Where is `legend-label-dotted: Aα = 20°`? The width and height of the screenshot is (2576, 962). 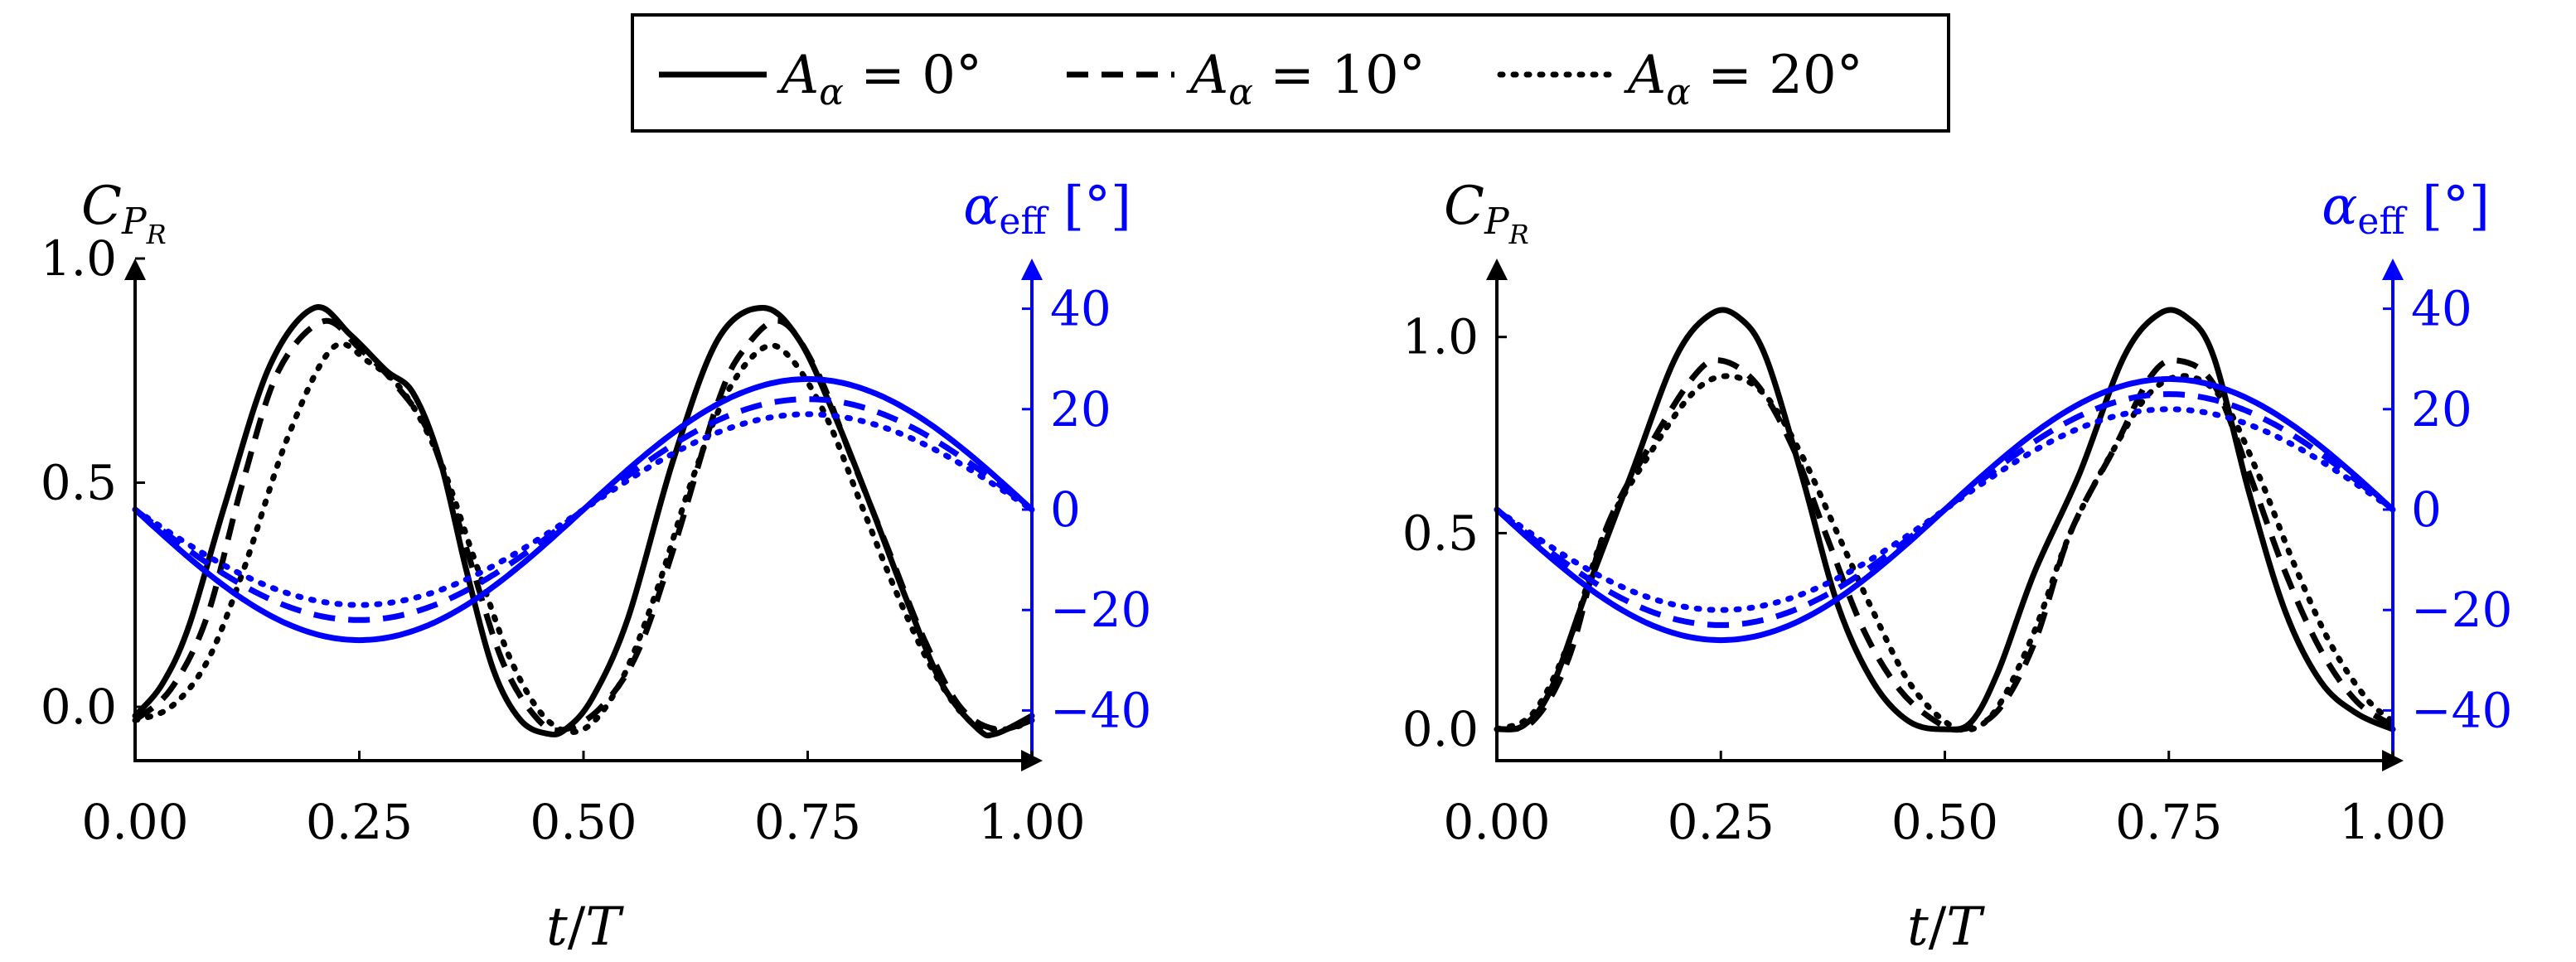 legend-label-dotted: Aα = 20° is located at coordinates (1743, 79).